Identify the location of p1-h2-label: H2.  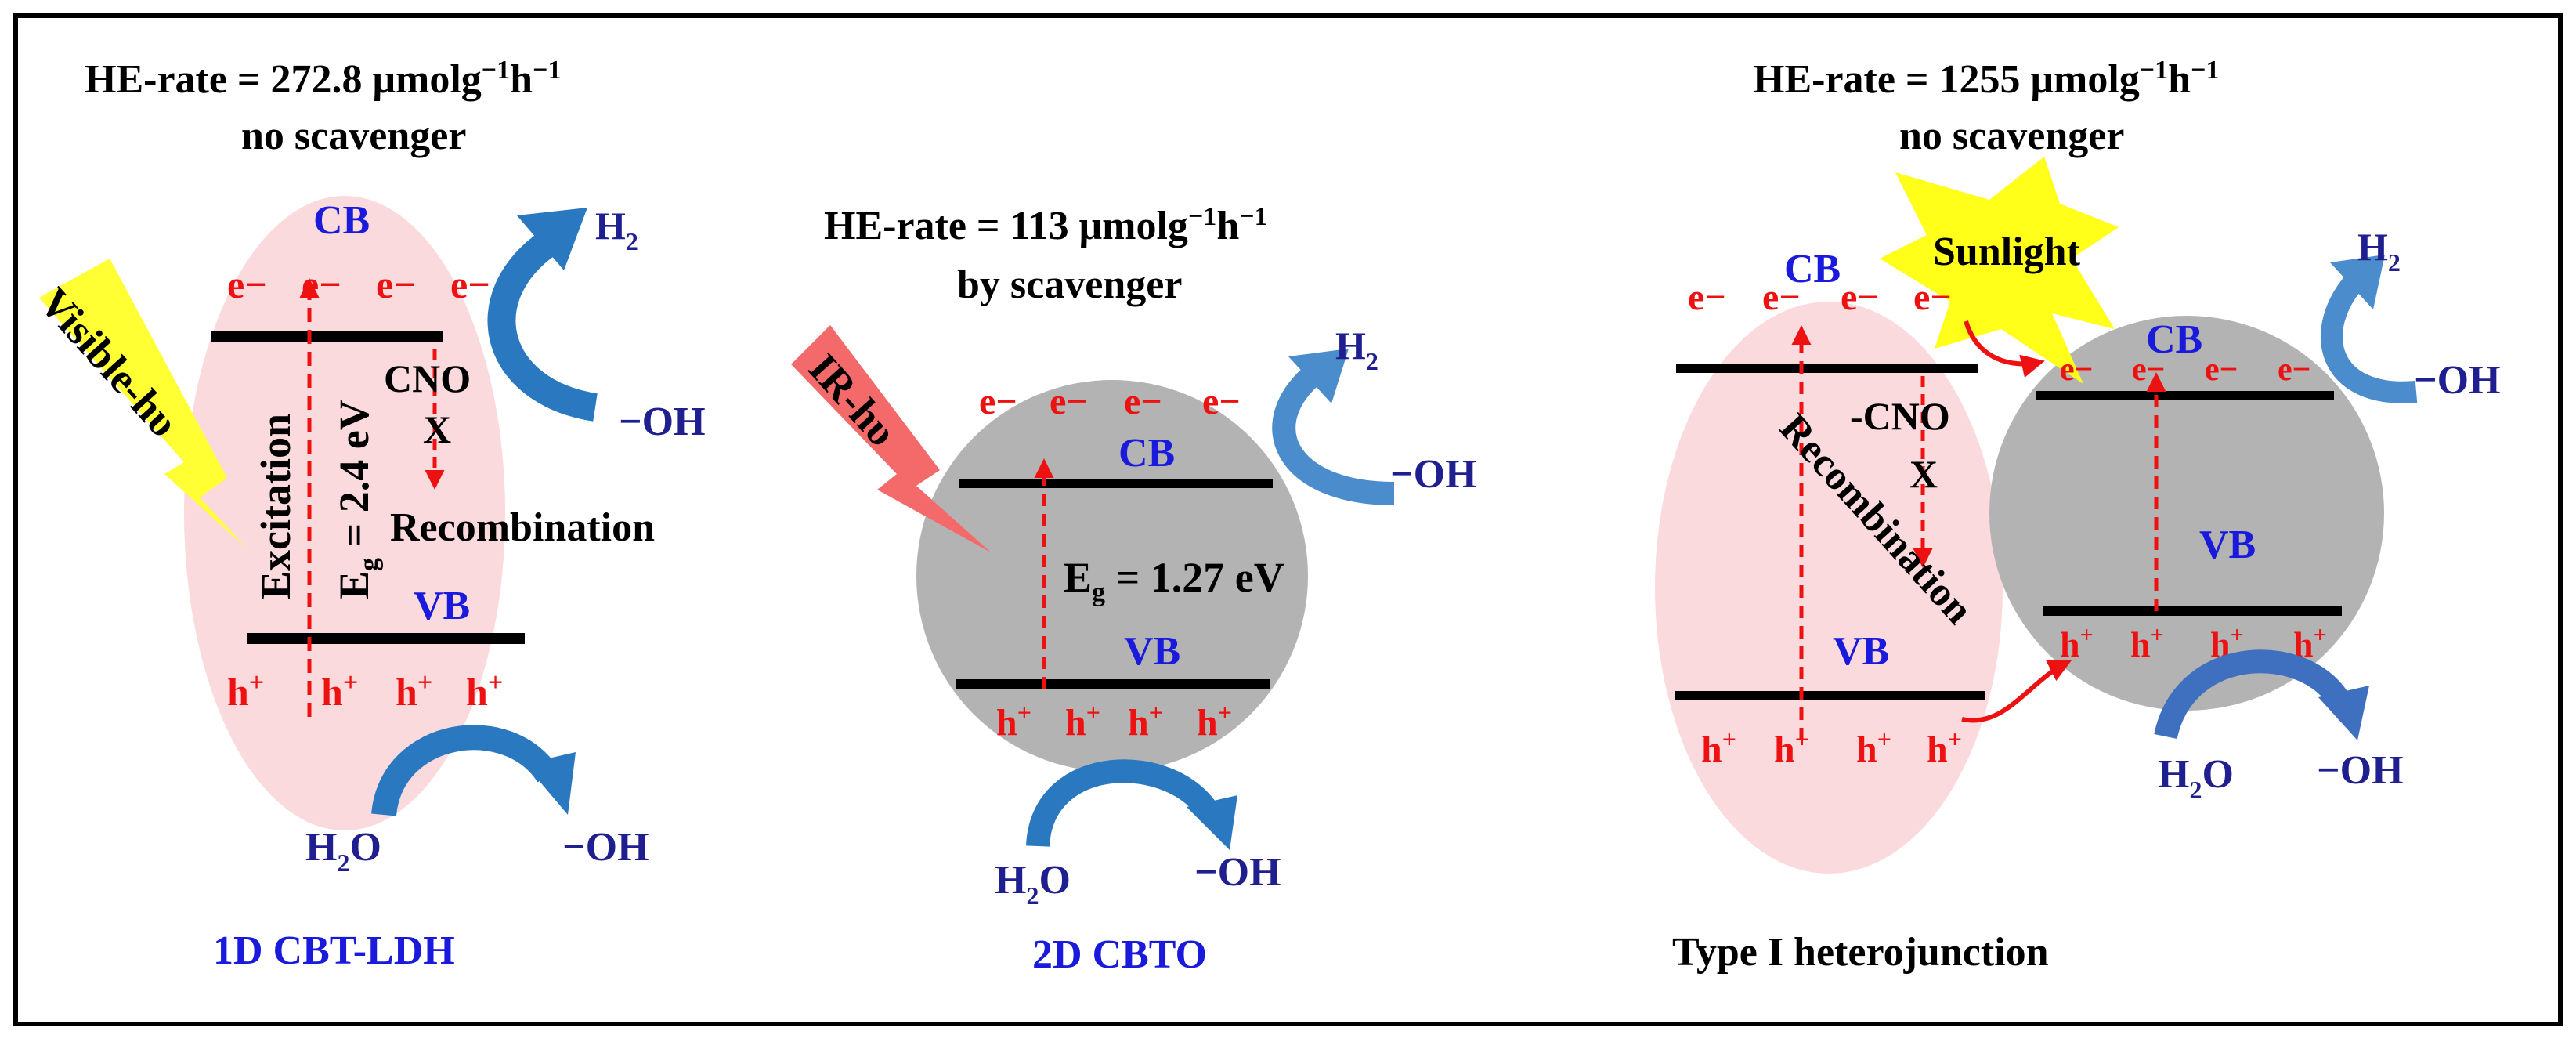
(616, 229).